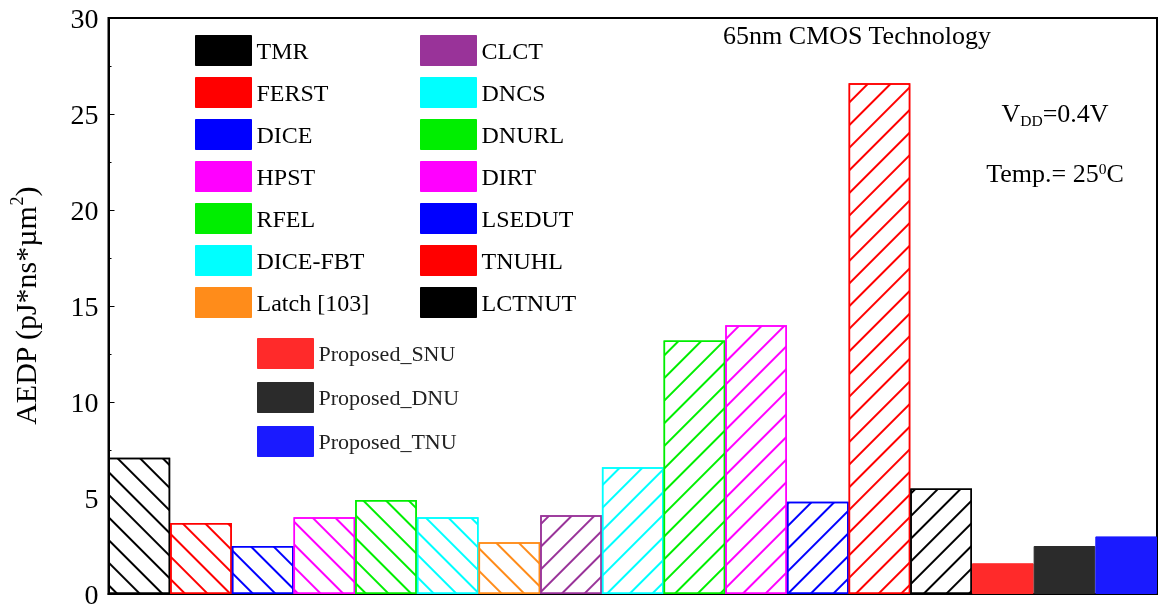 Image resolution: width=1165 pixels, height=608 pixels. What do you see at coordinates (387, 441) in the screenshot?
I see `legend-label: Proposed_TNU` at bounding box center [387, 441].